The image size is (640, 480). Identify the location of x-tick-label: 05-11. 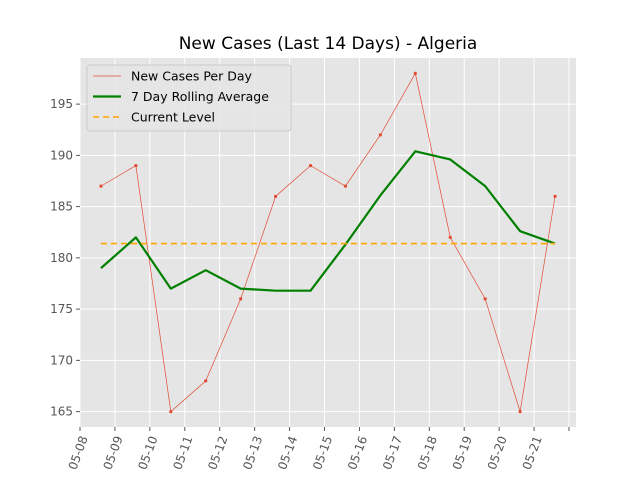
(182, 453).